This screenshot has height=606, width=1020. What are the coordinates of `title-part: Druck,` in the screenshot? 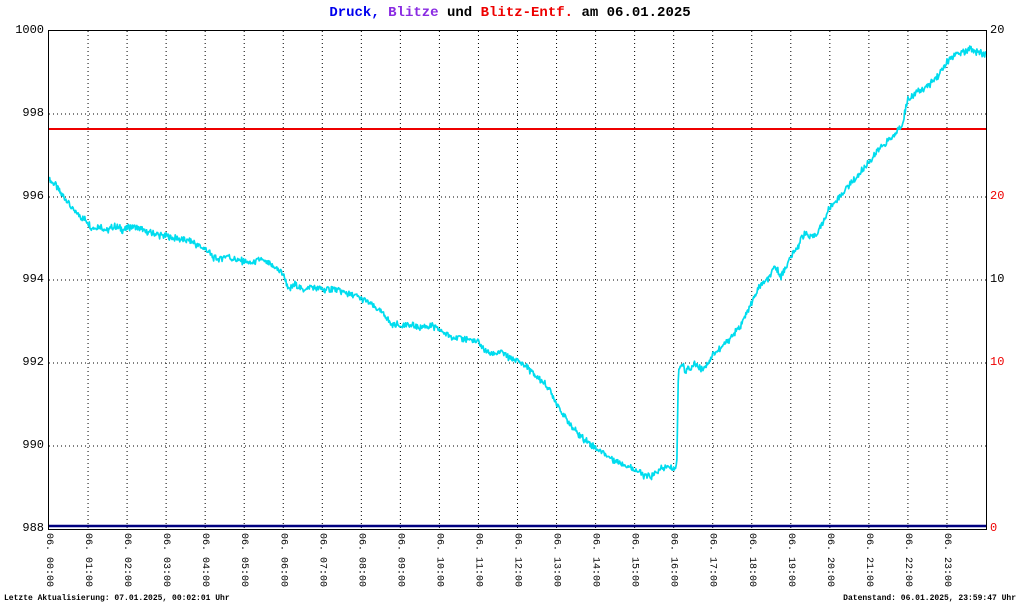 It's located at (354, 13).